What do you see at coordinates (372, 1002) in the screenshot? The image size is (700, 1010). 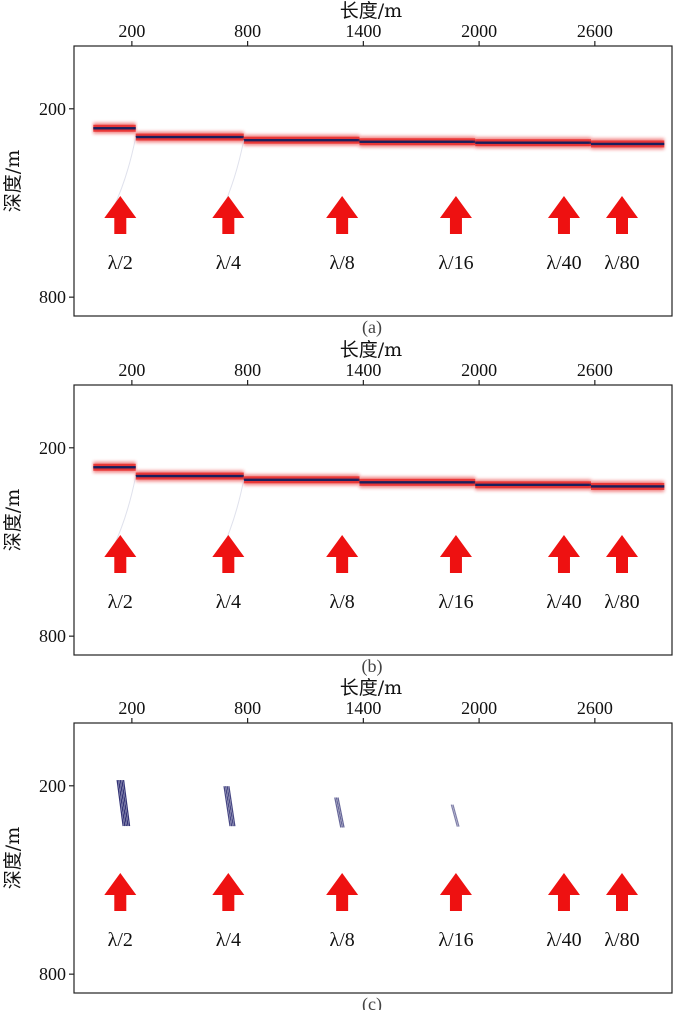 I see `panel-caption: (c)` at bounding box center [372, 1002].